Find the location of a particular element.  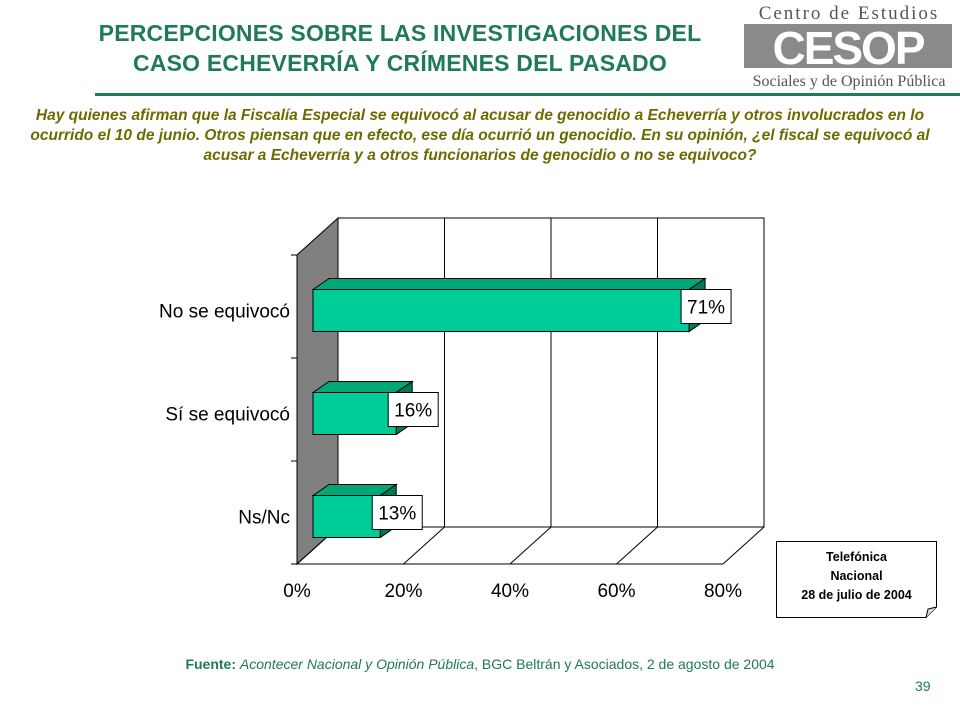

source-label: Fuente: is located at coordinates (210, 664).